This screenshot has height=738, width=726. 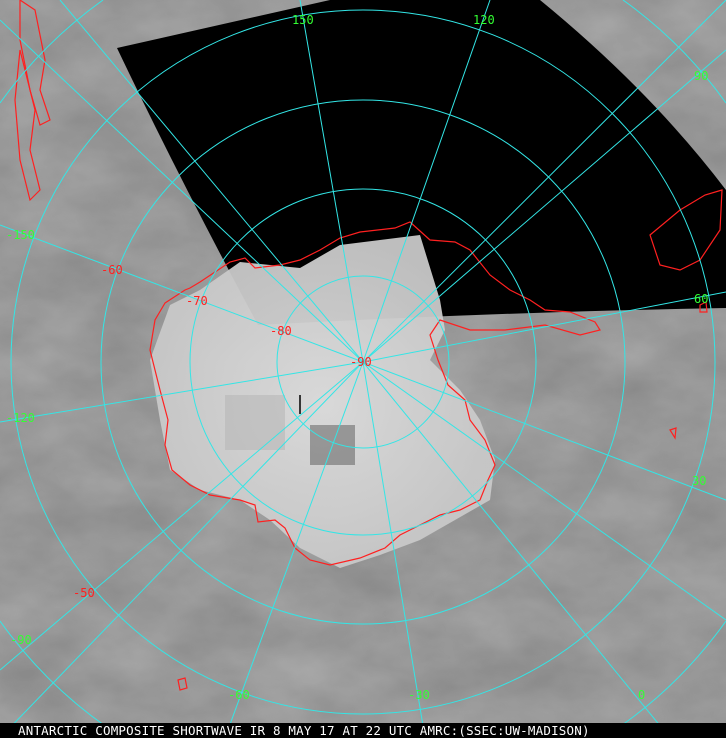 I want to click on lon-label-30: 30, so click(x=699, y=481).